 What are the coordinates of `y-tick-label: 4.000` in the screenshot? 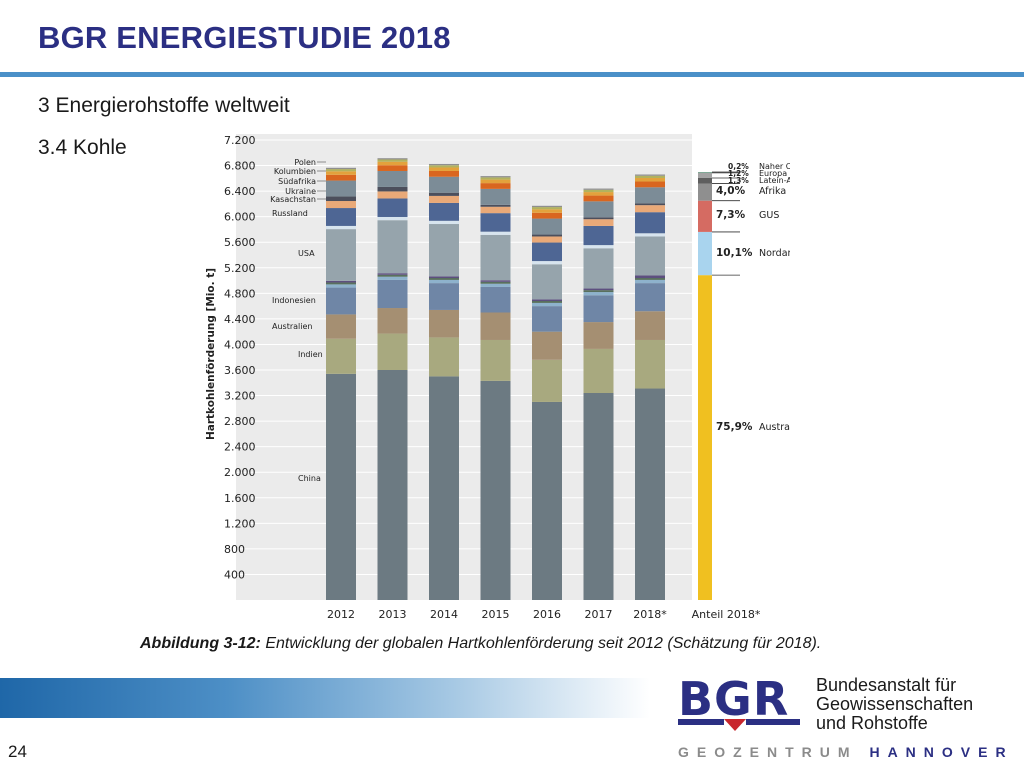 It's located at (240, 344).